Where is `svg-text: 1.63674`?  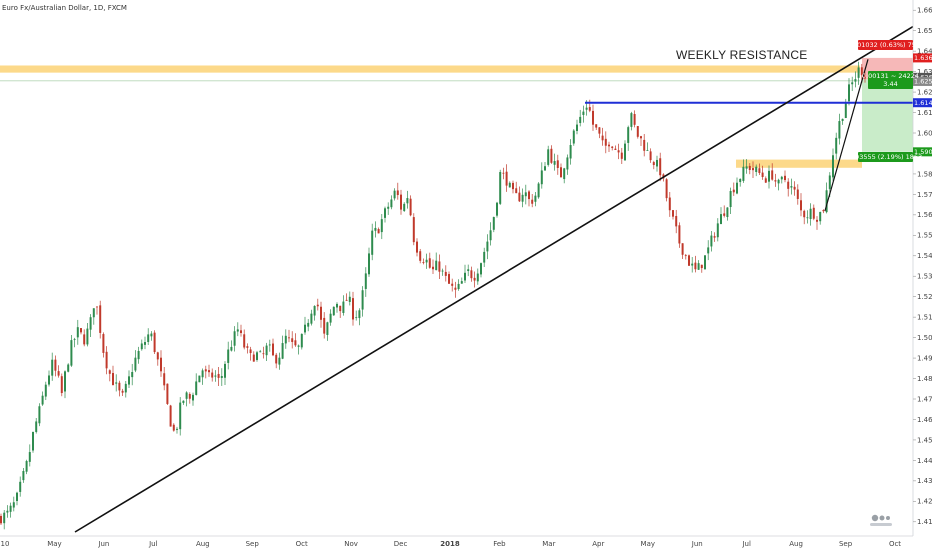
svg-text: 1.63674 is located at coordinates (923, 58).